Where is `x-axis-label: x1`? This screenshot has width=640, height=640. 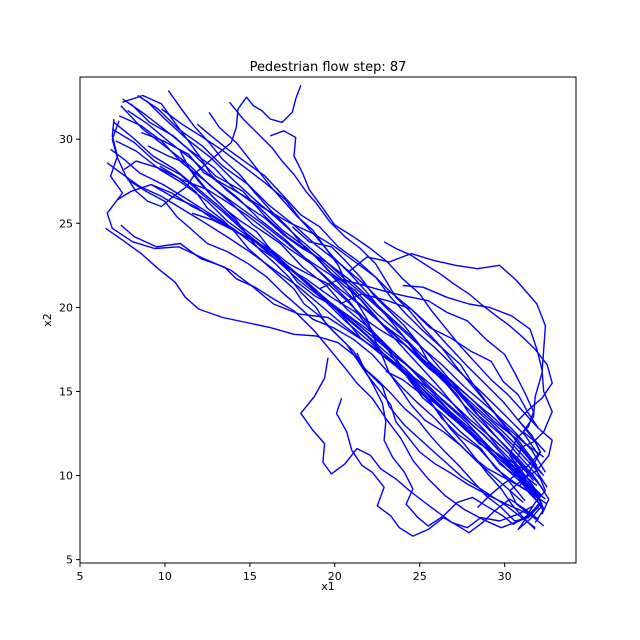 x-axis-label: x1 is located at coordinates (328, 586).